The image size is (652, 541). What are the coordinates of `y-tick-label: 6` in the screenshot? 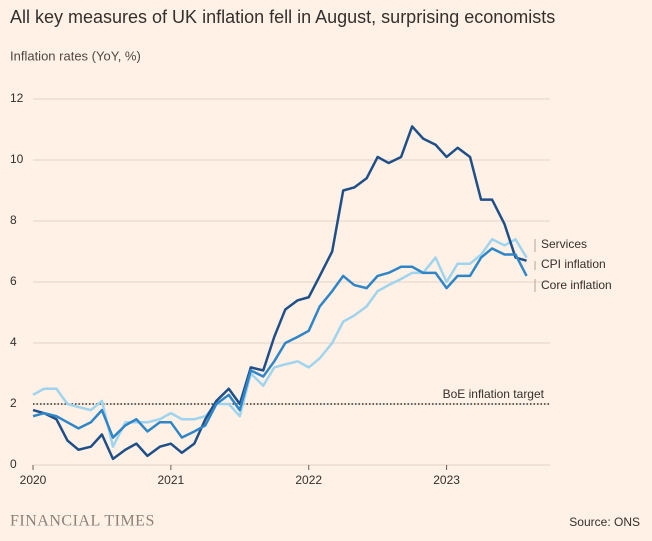 It's located at (13, 281).